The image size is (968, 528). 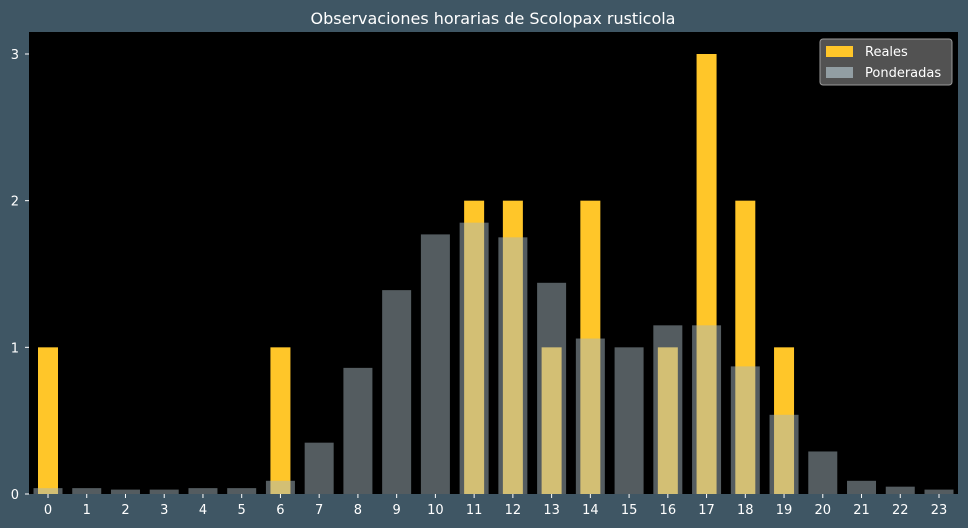 What do you see at coordinates (358, 510) in the screenshot?
I see `x-tick-label-8: 8` at bounding box center [358, 510].